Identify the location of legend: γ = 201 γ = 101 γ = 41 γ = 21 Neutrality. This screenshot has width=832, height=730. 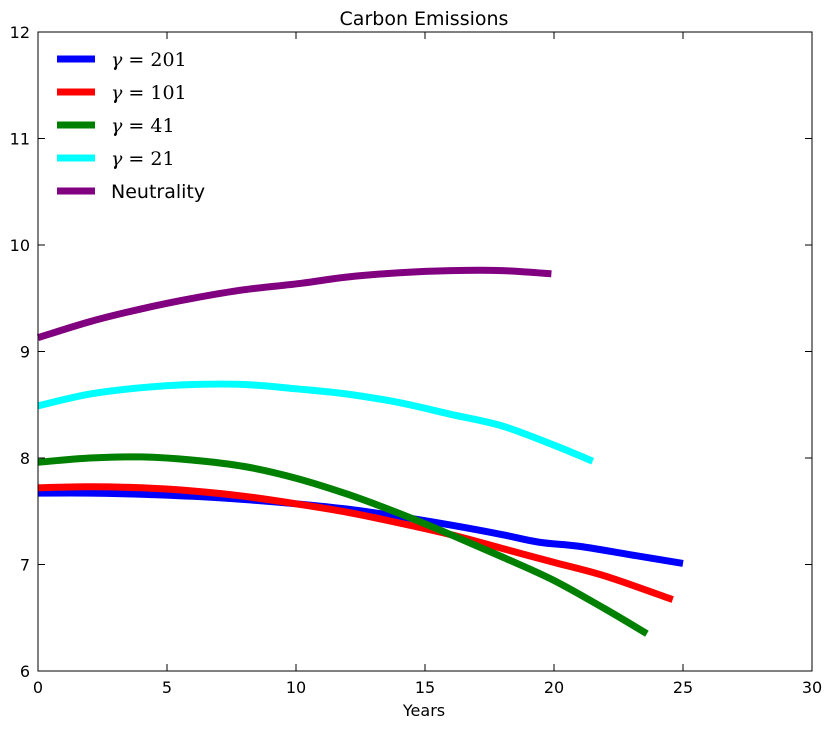
(131, 126).